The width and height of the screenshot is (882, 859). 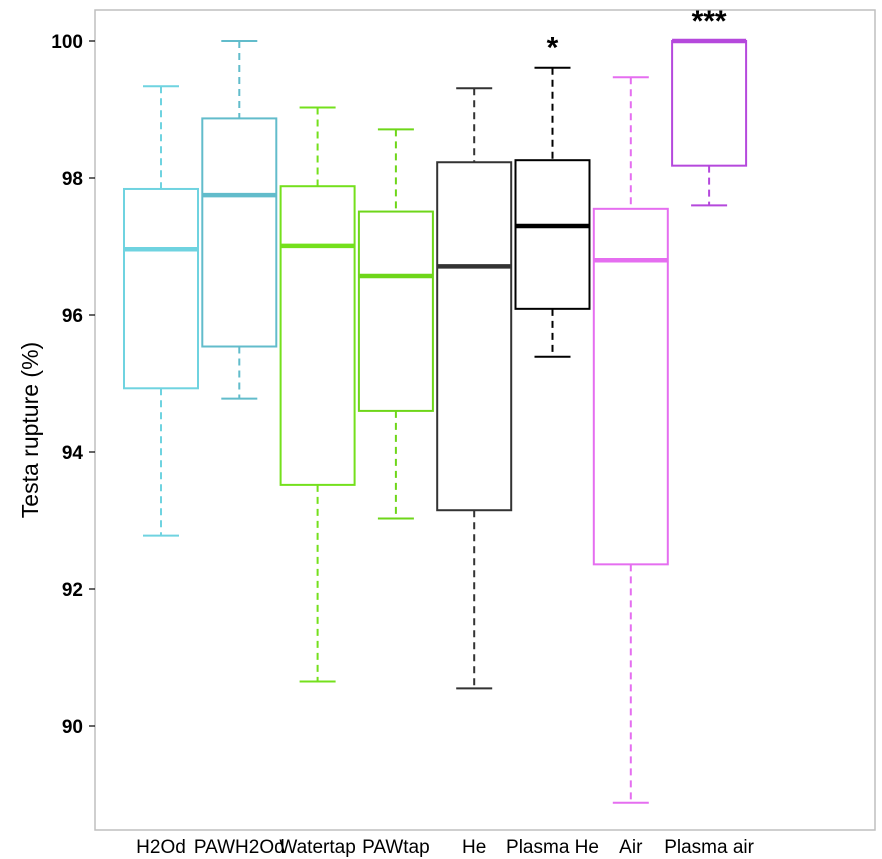 I want to click on category-label: PAWtap, so click(x=396, y=847).